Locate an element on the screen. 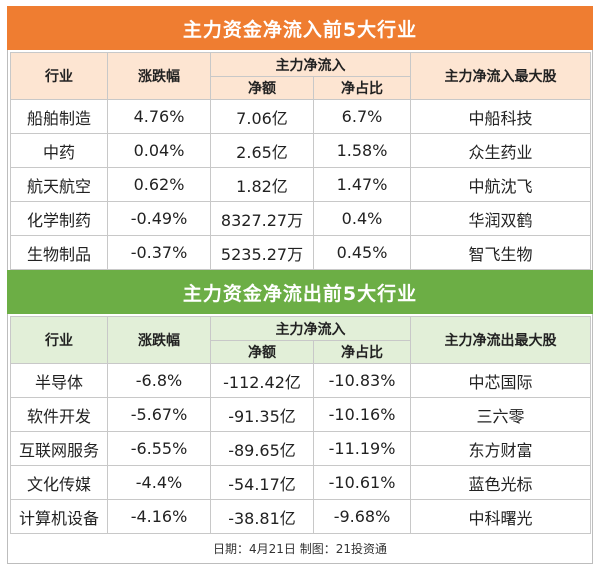 This screenshot has height=569, width=600. outflow-title: 主力资金净流出前5大行业 is located at coordinates (300, 292).